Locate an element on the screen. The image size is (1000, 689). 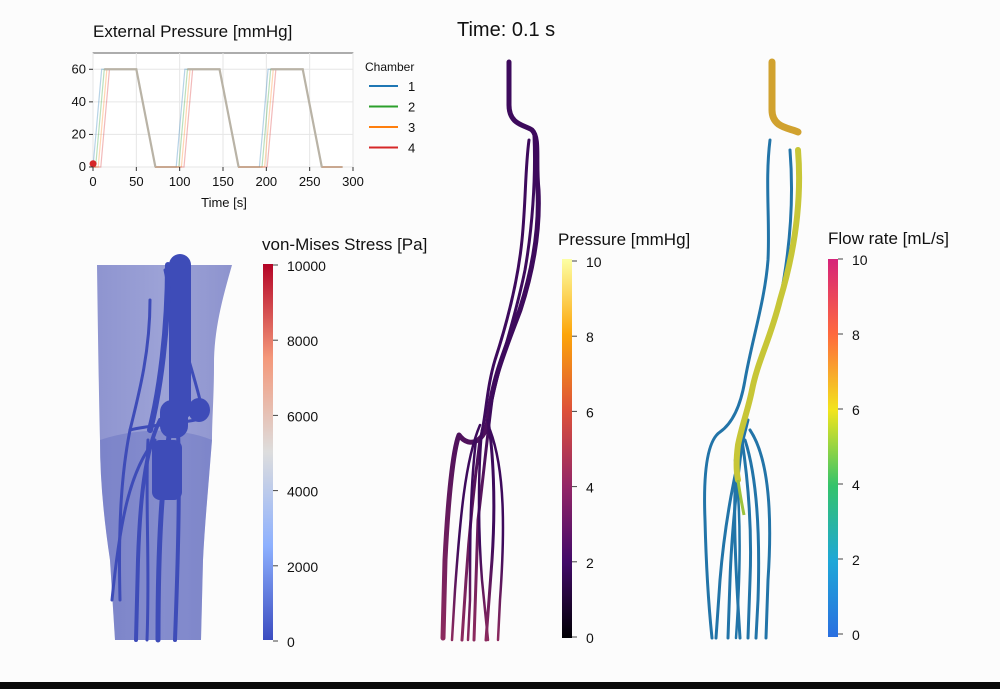
chart-x-label: Time [s] is located at coordinates (224, 202).